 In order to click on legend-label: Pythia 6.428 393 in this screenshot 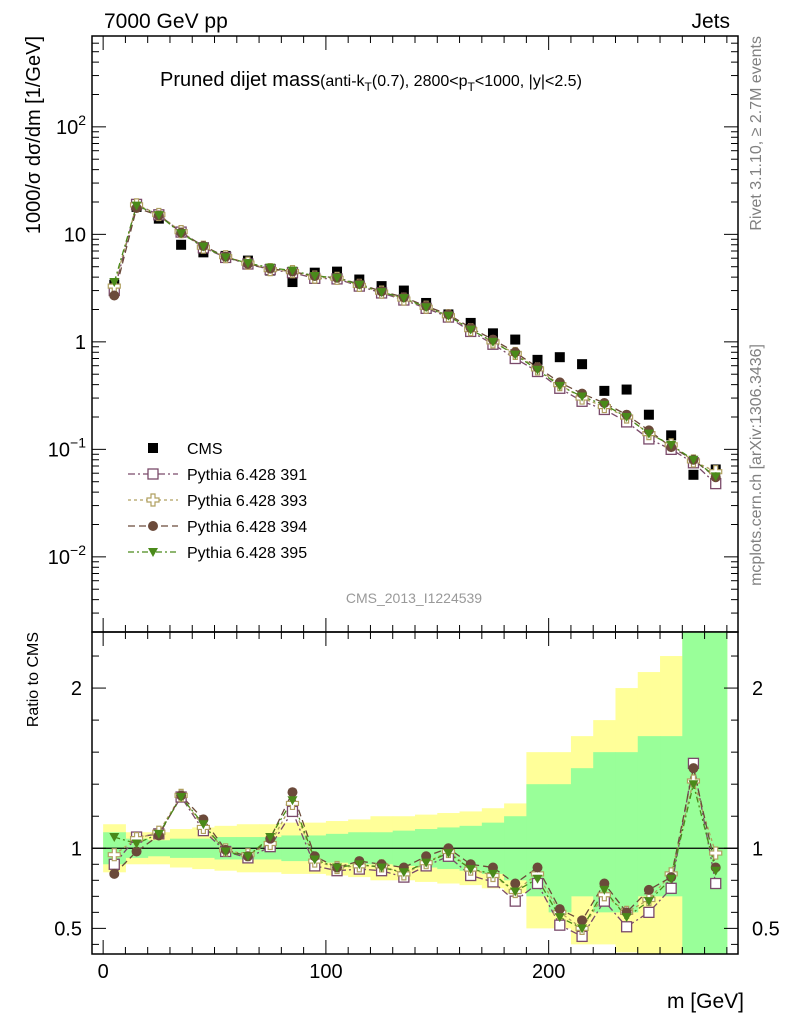, I will do `click(247, 501)`.